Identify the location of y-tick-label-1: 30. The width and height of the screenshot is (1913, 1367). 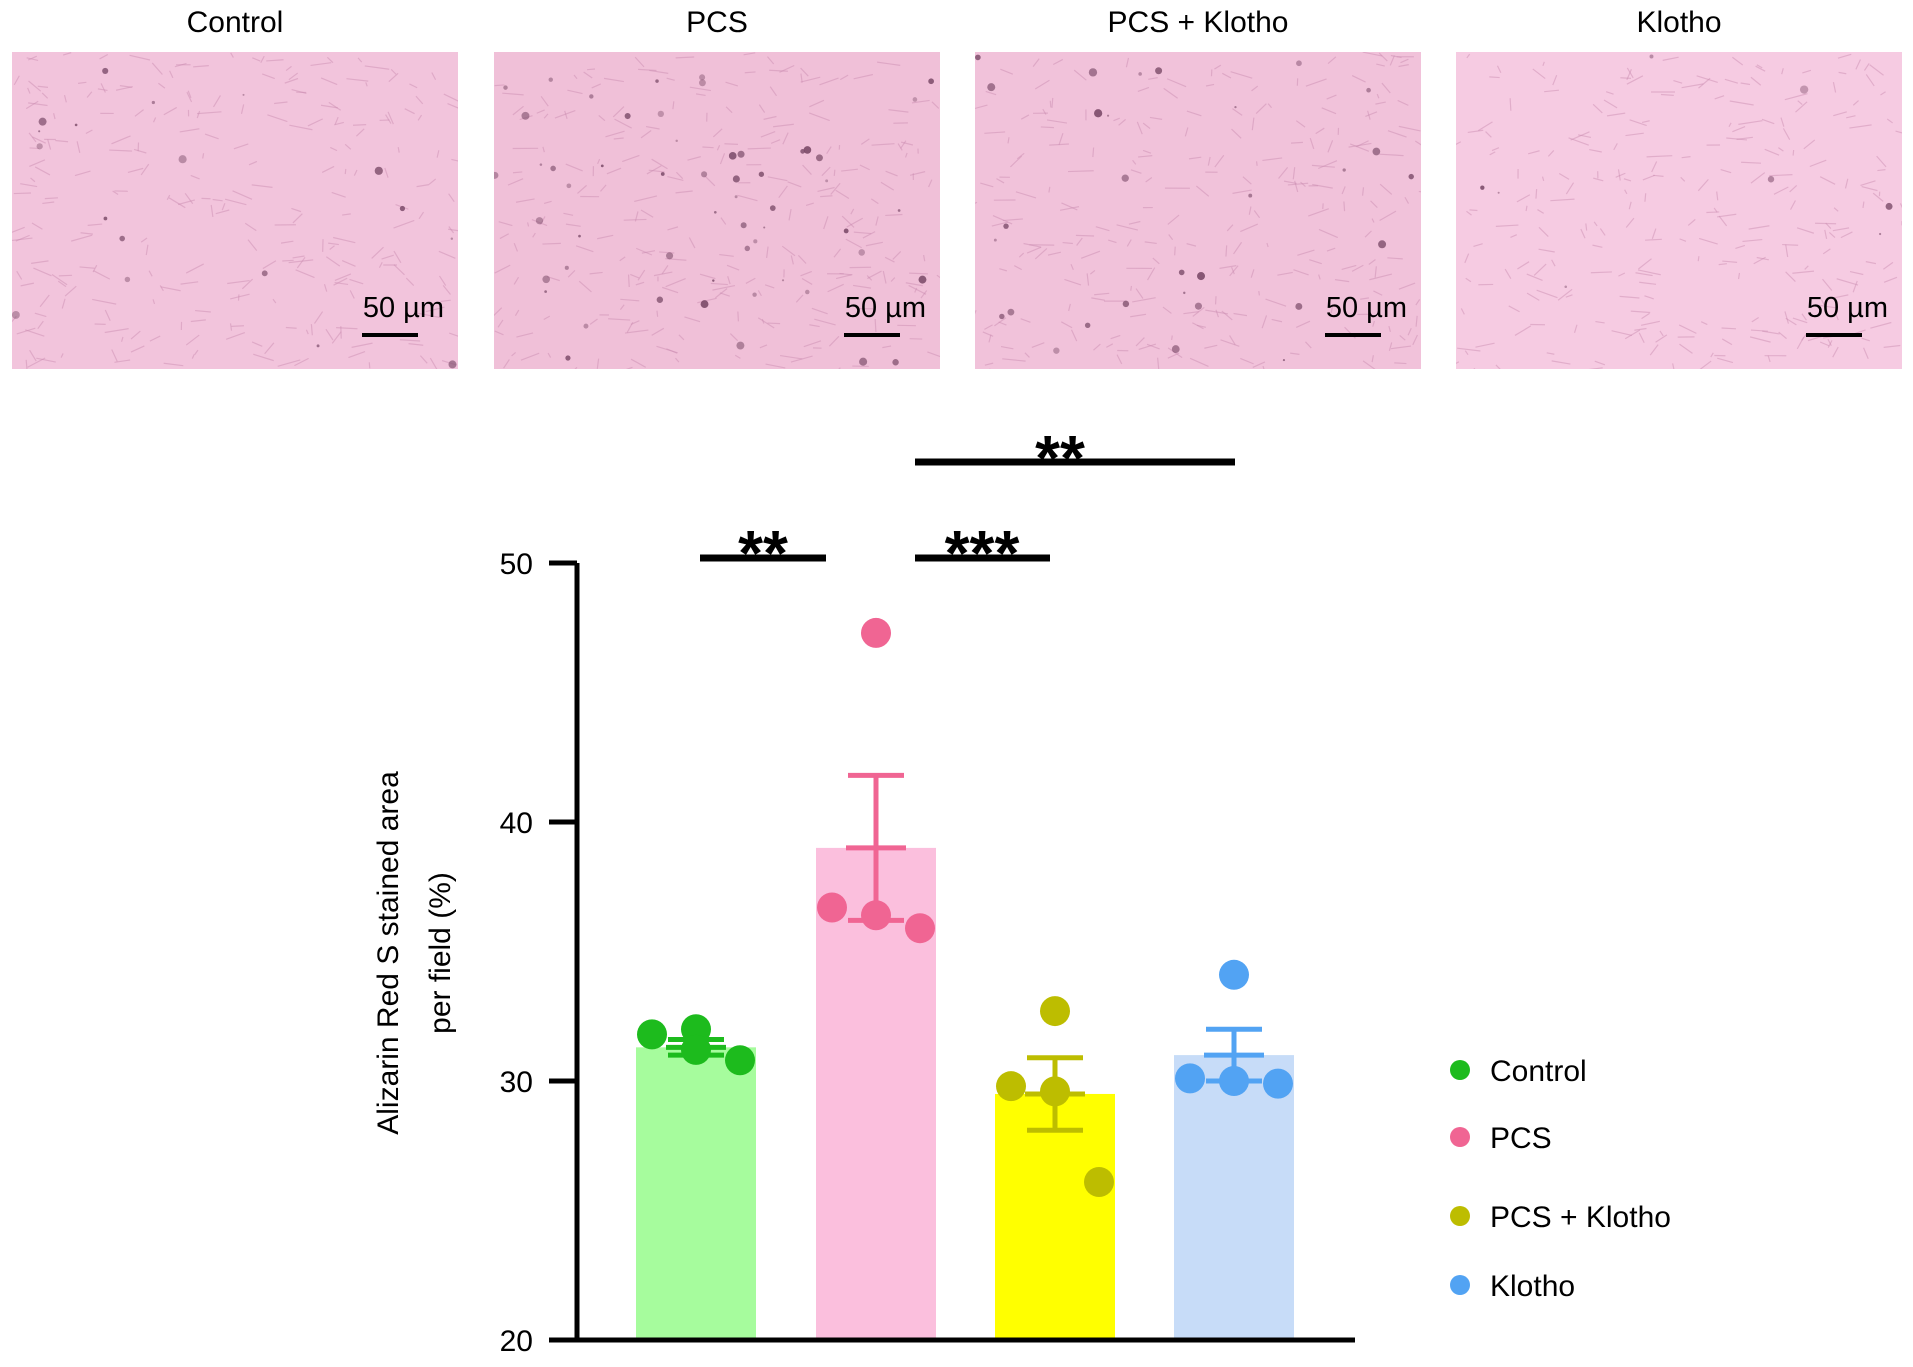
(516, 1082).